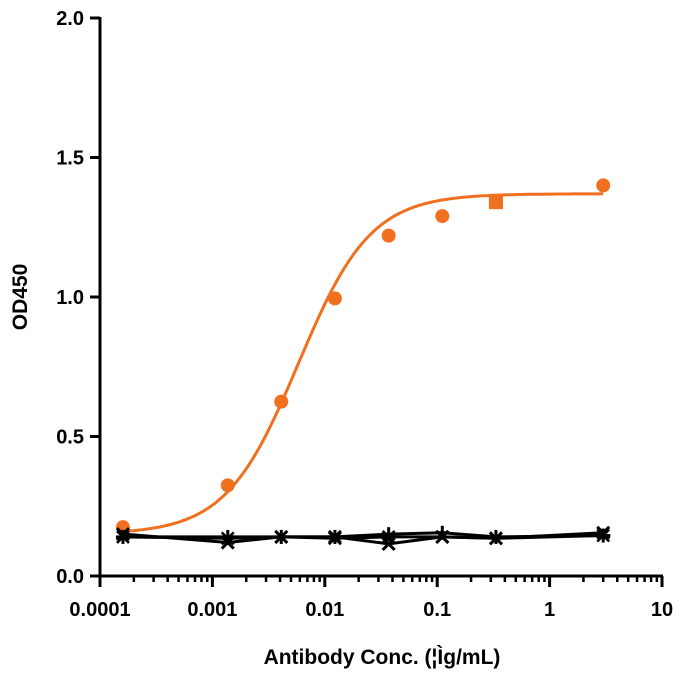 The width and height of the screenshot is (685, 676). What do you see at coordinates (495, 202) in the screenshot?
I see `data-point-square-overlay` at bounding box center [495, 202].